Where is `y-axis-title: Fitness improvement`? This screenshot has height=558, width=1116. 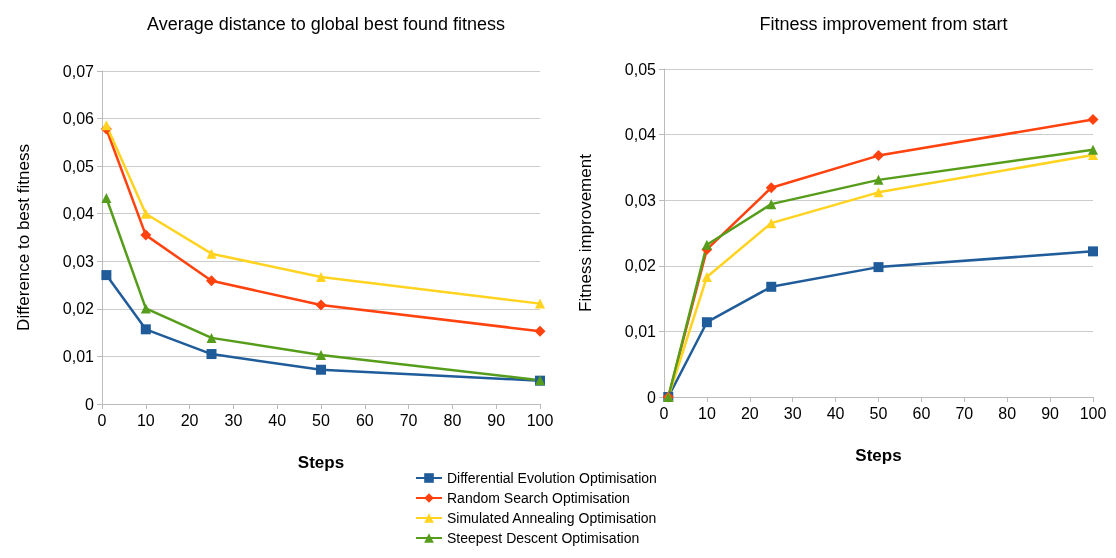 y-axis-title: Fitness improvement is located at coordinates (585, 232).